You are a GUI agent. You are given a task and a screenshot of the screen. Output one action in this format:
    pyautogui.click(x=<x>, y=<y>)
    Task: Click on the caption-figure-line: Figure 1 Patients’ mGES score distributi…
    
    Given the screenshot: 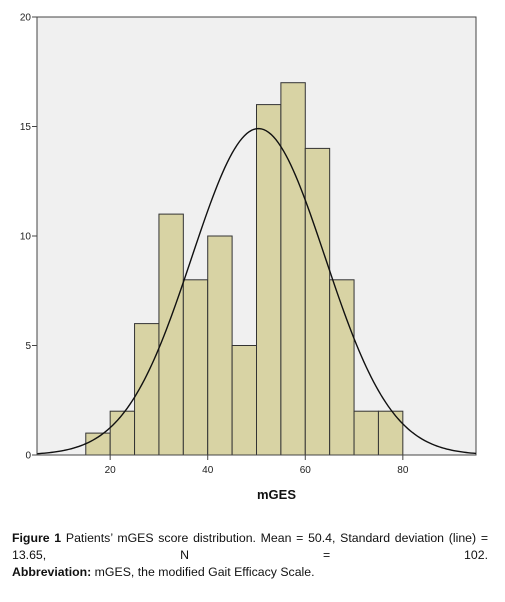 What is the action you would take?
    pyautogui.click(x=250, y=547)
    